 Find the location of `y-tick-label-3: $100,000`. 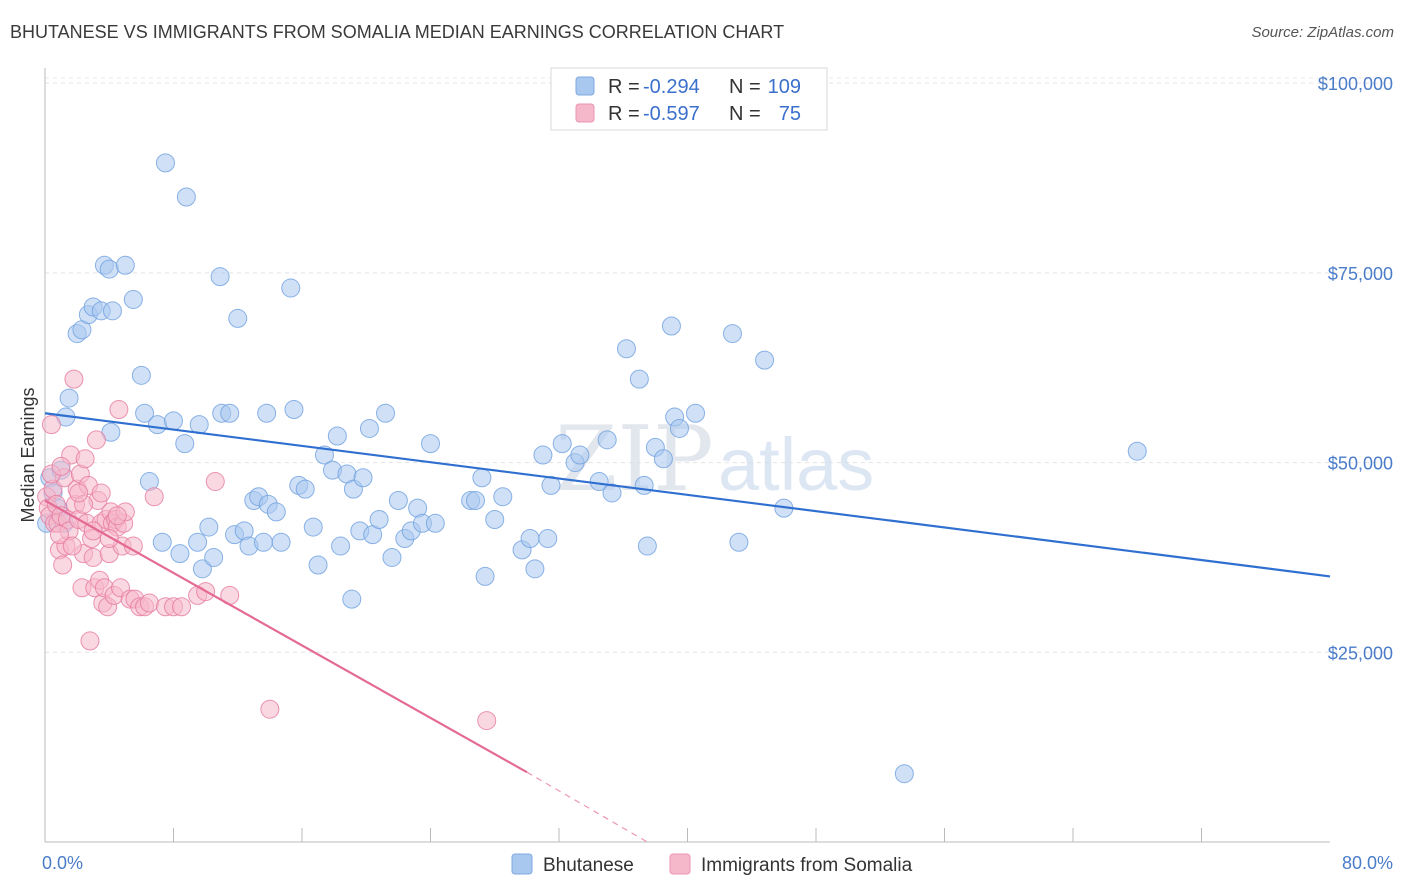

y-tick-label-3: $100,000 is located at coordinates (1355, 84).